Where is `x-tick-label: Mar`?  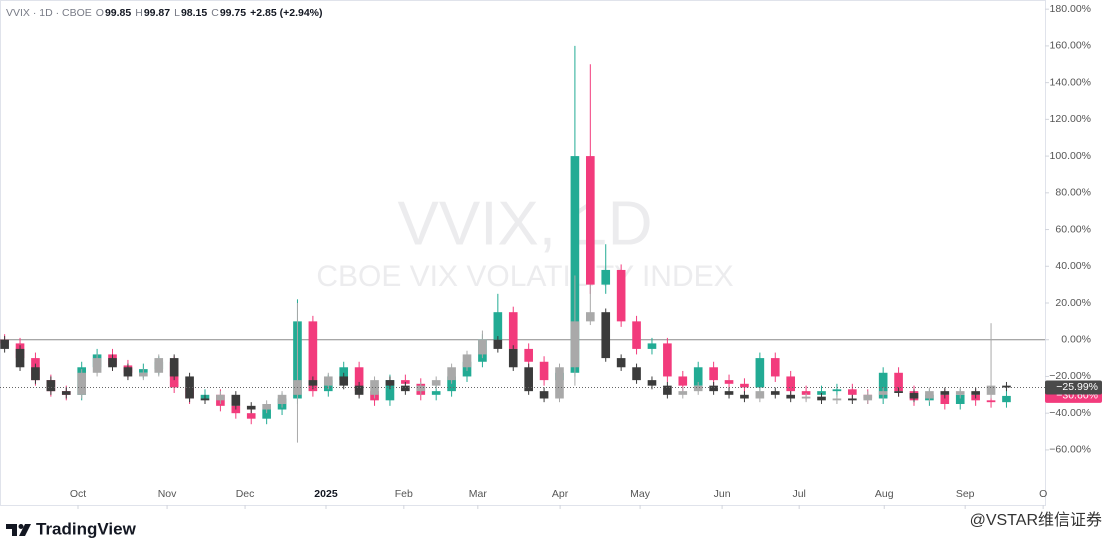
x-tick-label: Mar is located at coordinates (478, 494).